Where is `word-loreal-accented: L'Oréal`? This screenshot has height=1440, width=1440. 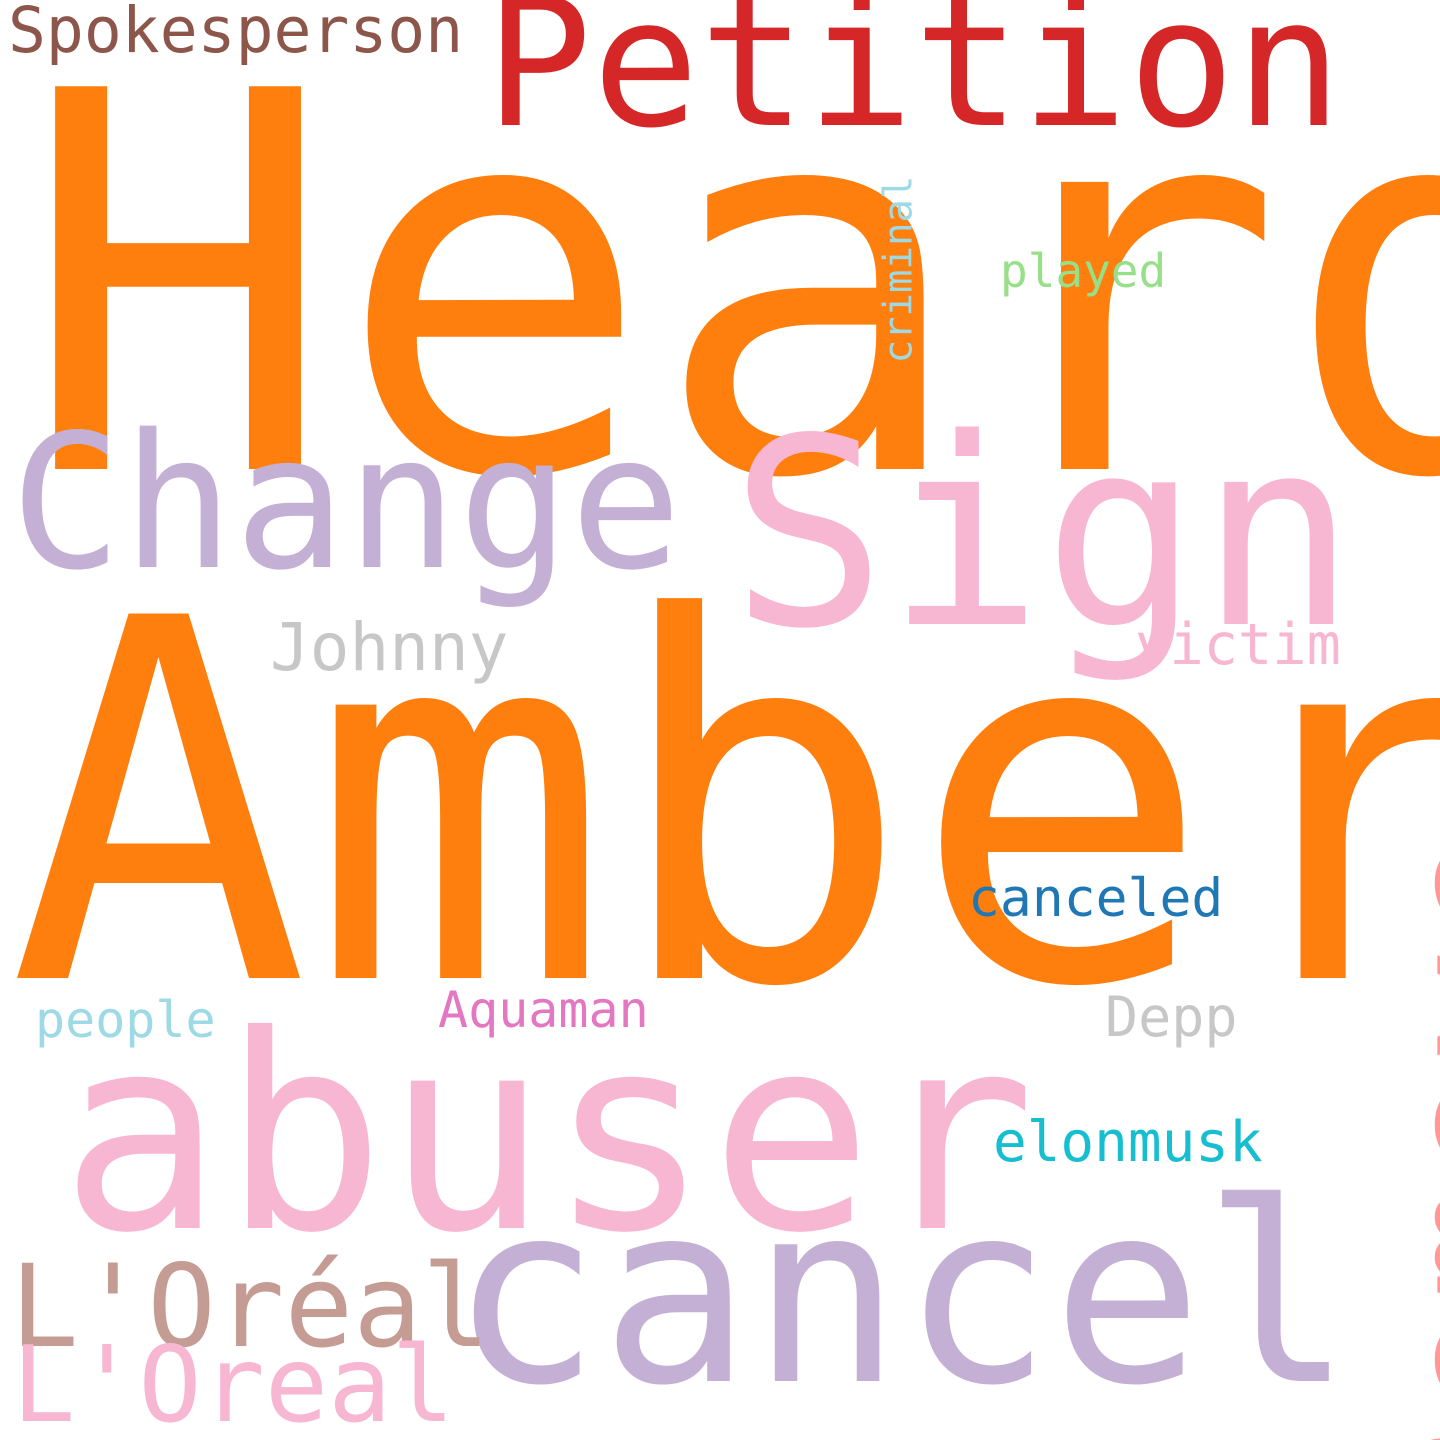
word-loreal-accented: L'Oréal is located at coordinates (250, 1306).